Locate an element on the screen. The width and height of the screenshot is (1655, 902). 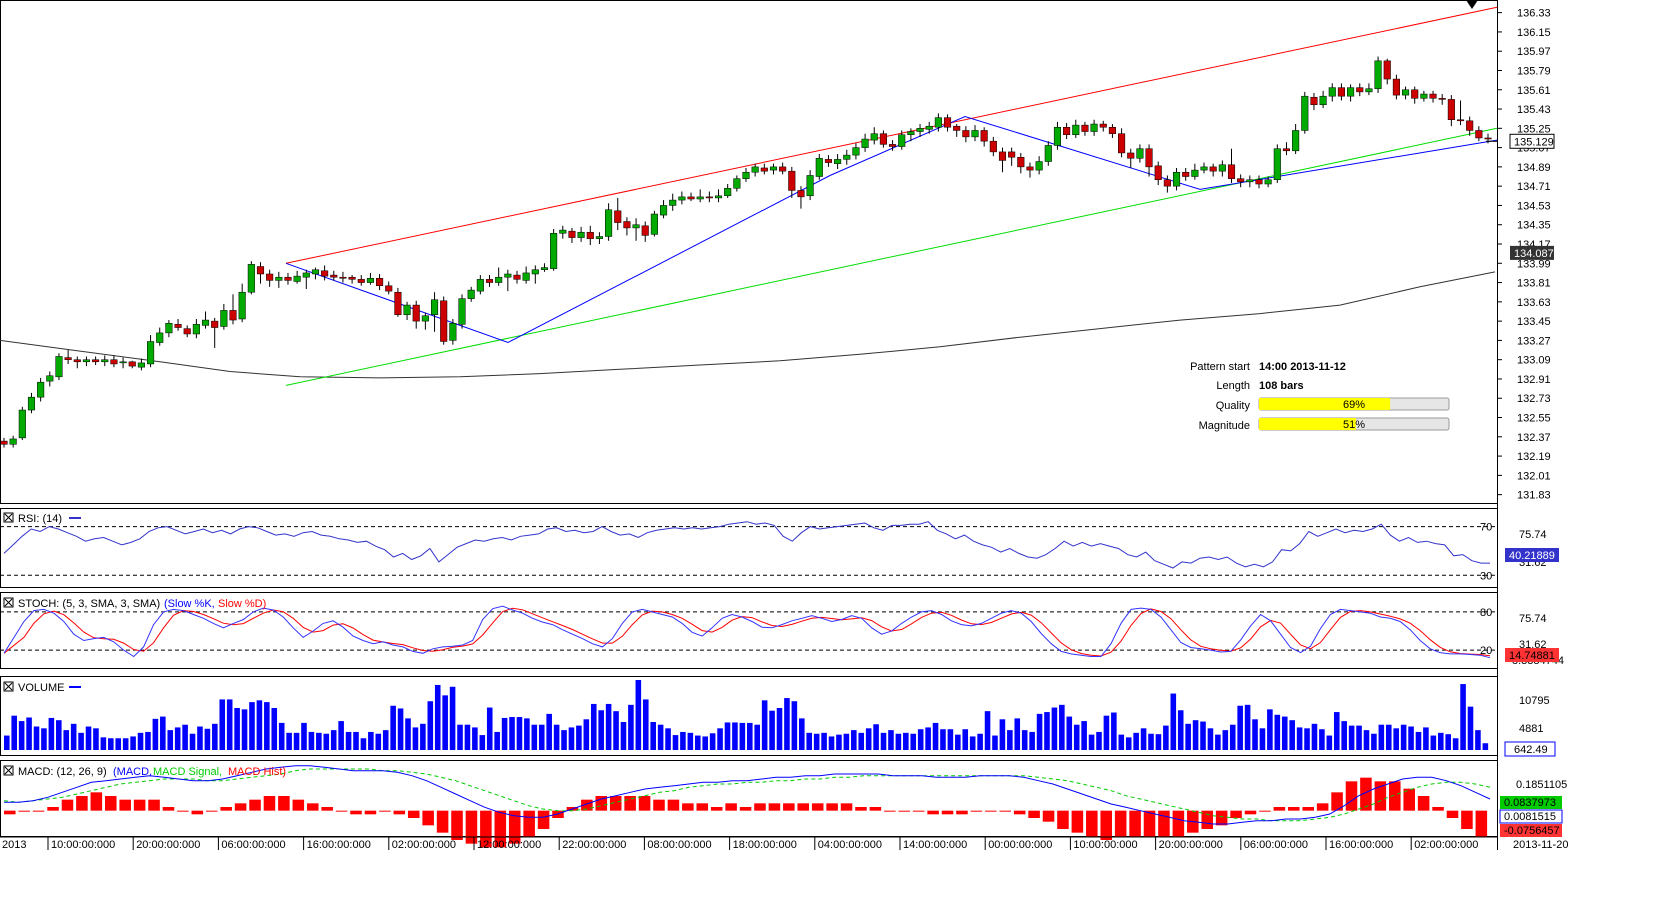
rsi-level-label: 70 is located at coordinates (1486, 528).